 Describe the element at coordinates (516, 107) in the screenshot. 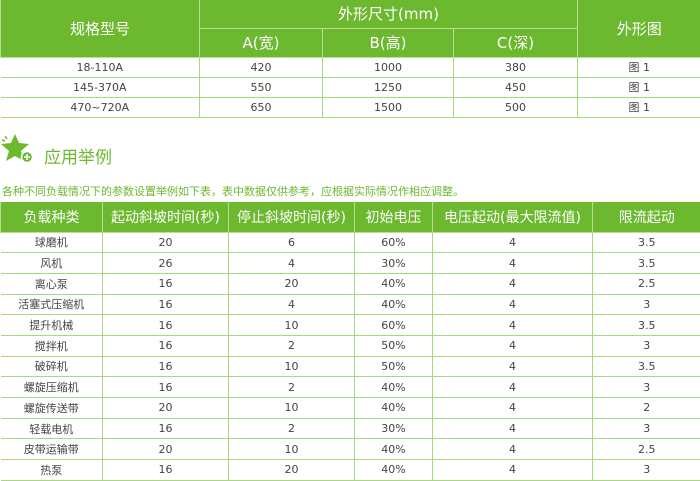

I see `size-table-cell: 500` at that location.